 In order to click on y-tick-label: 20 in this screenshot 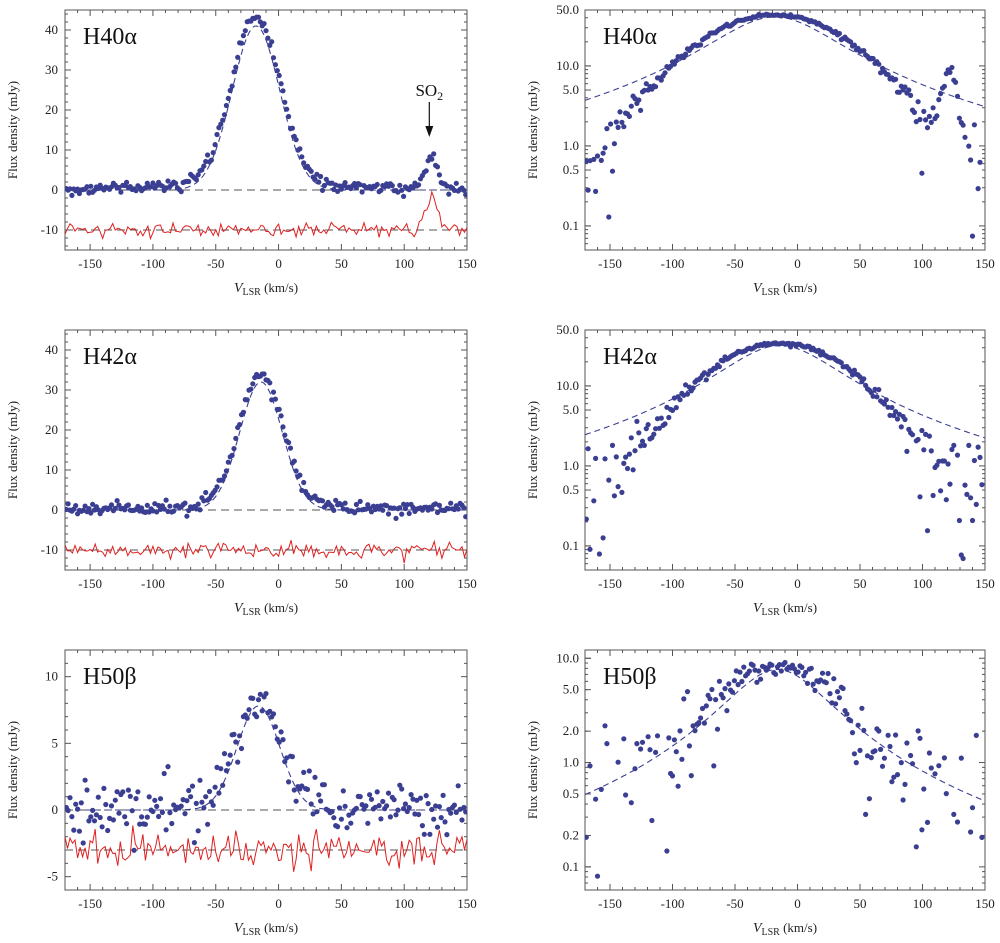, I will do `click(51, 109)`.